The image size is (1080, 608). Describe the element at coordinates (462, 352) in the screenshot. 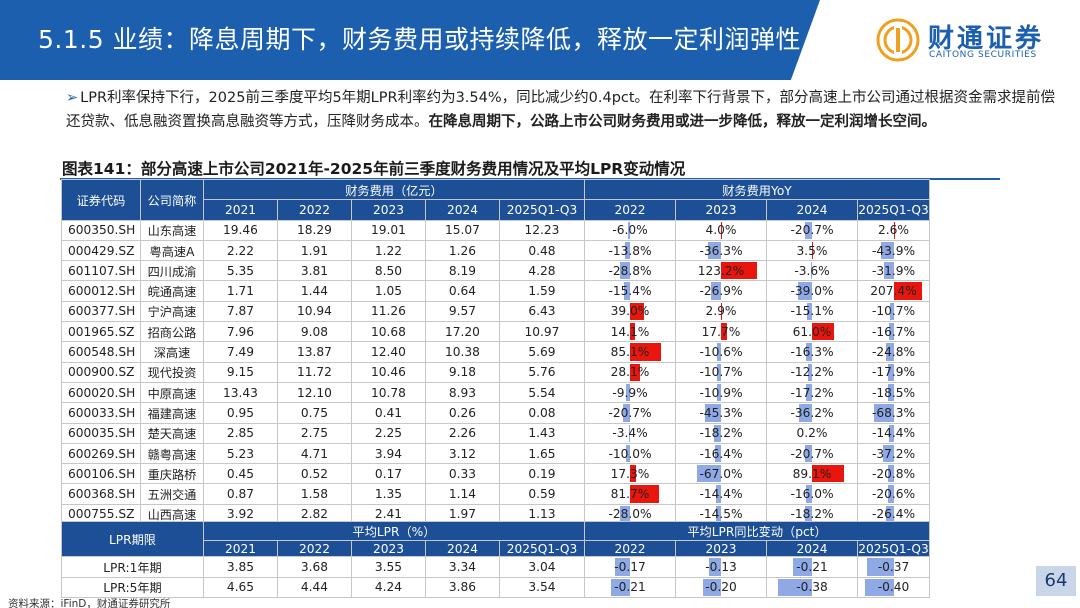

I see `expense-value: 10.38` at that location.